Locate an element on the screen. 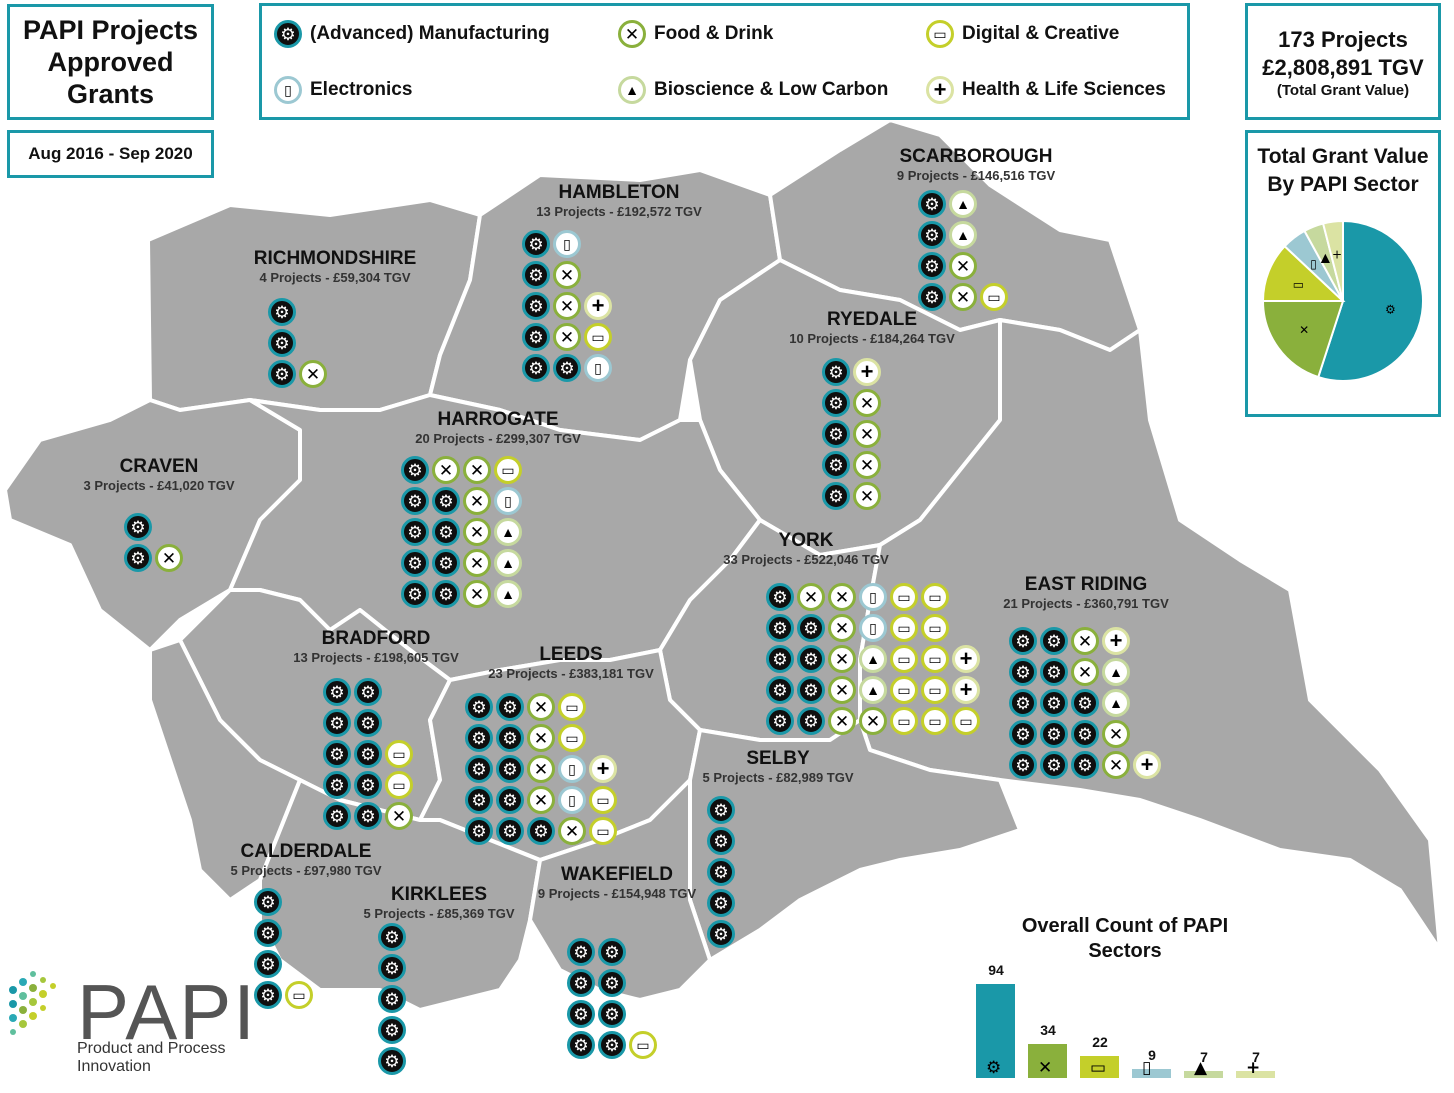 This screenshot has height=1093, width=1454. count-chart-title: Overall Count of PAPI Sectors is located at coordinates (1125, 938).